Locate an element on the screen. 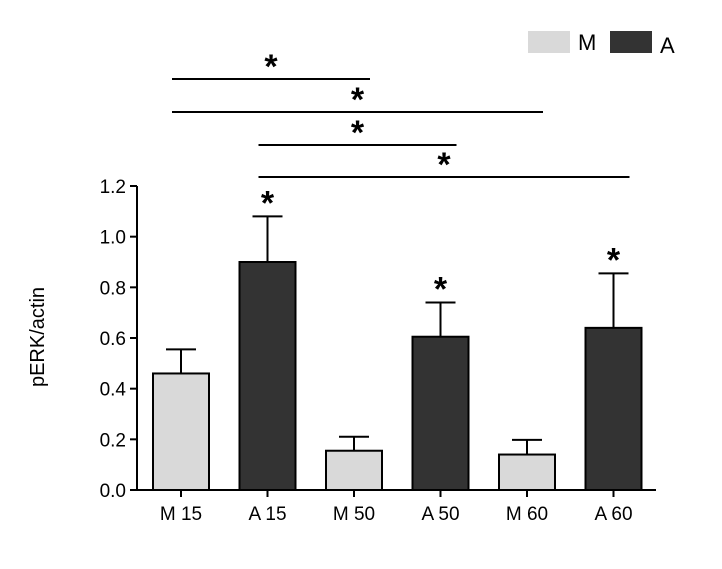 The height and width of the screenshot is (569, 722). x-tick-label: M 60 is located at coordinates (527, 514).